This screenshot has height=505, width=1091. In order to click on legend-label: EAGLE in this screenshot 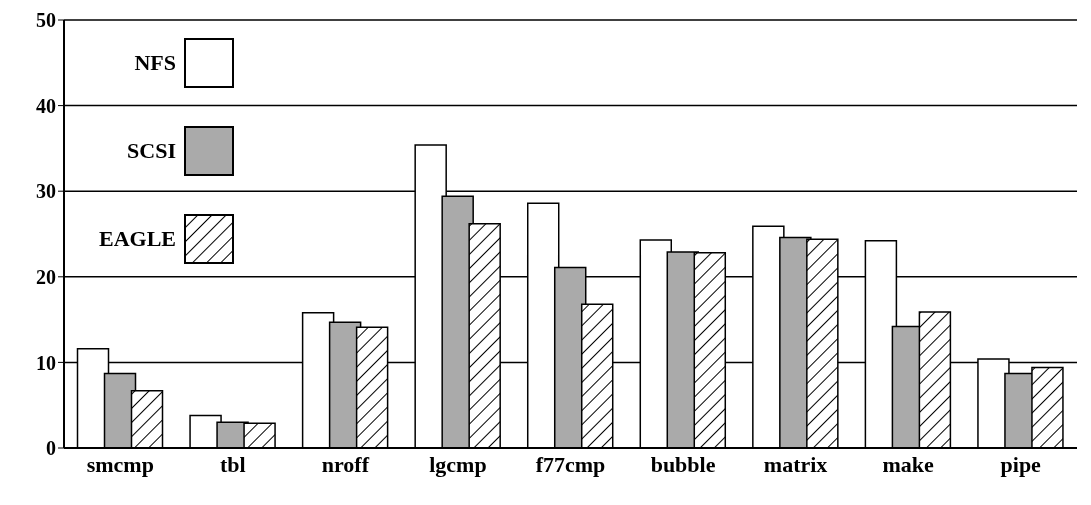, I will do `click(137, 239)`.